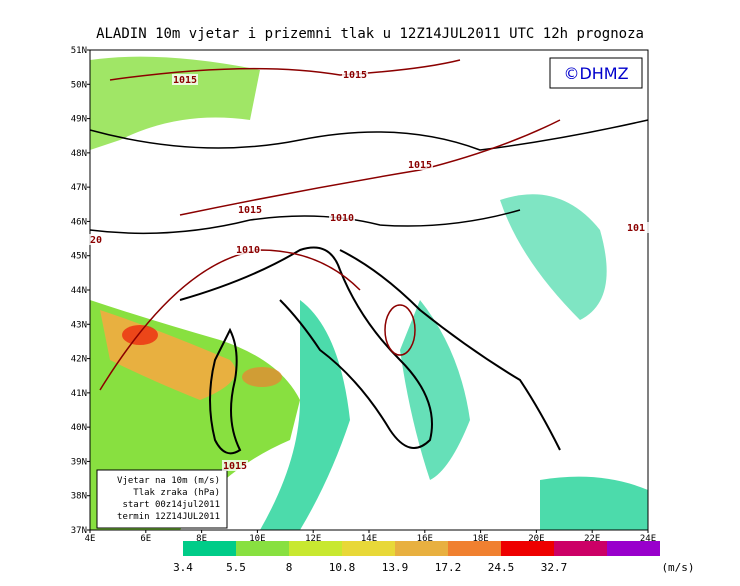  Describe the element at coordinates (648, 539) in the screenshot. I see `lon-label: 24E` at that location.